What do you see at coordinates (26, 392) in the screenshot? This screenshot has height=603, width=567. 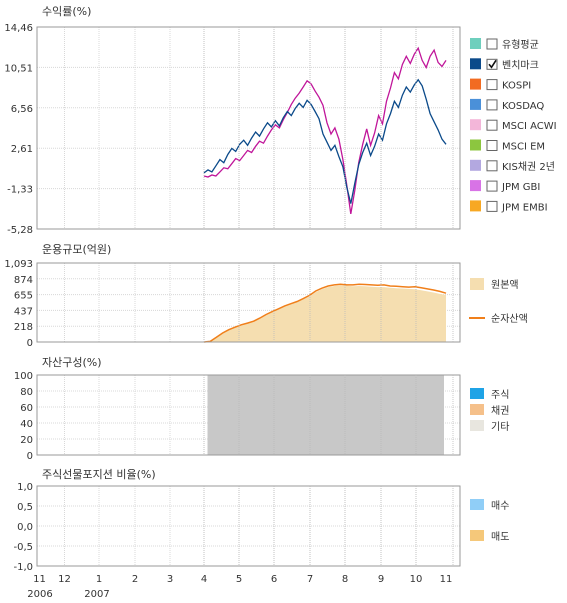 I see `y-tick-label: 80` at bounding box center [26, 392].